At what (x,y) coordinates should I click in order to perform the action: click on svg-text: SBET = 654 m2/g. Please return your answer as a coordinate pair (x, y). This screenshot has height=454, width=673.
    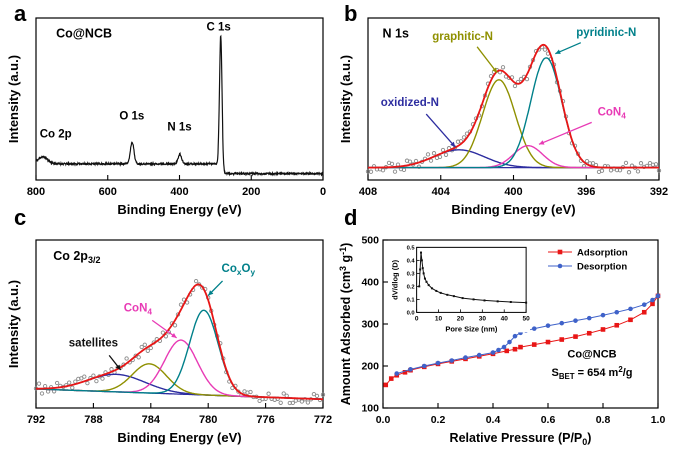
    Looking at the image, I should click on (591, 373).